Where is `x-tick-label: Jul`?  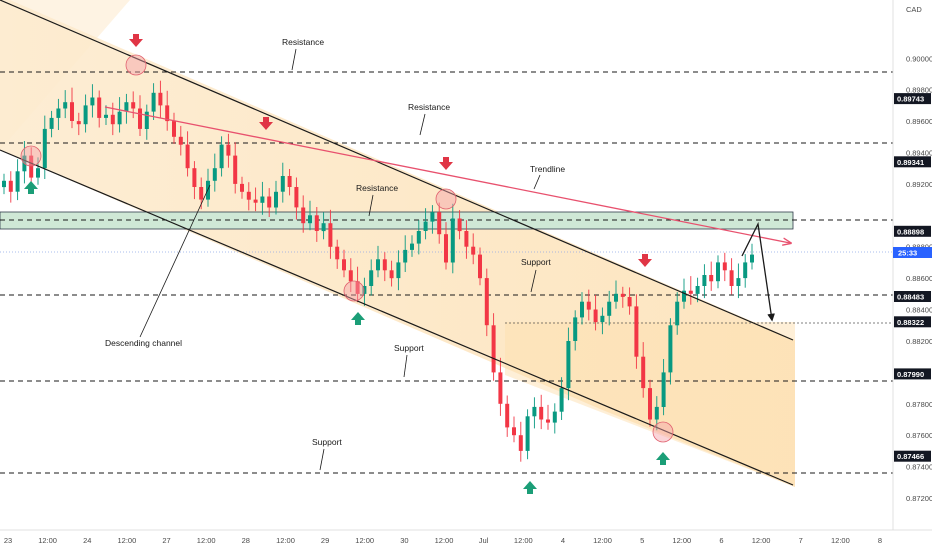
x-tick-label: Jul is located at coordinates (484, 540).